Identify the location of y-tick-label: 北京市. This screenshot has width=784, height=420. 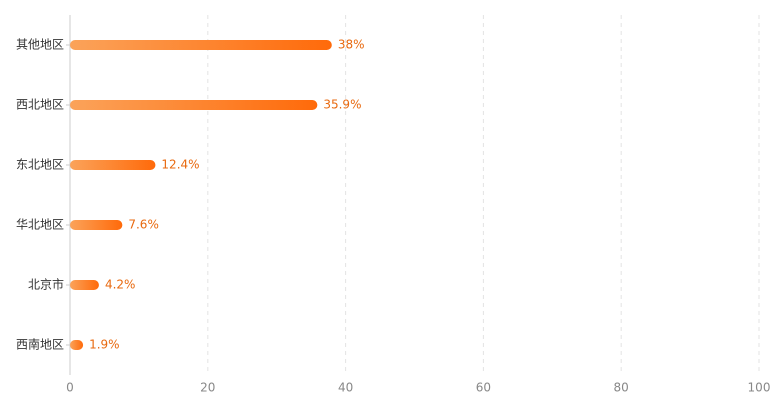
(46, 284).